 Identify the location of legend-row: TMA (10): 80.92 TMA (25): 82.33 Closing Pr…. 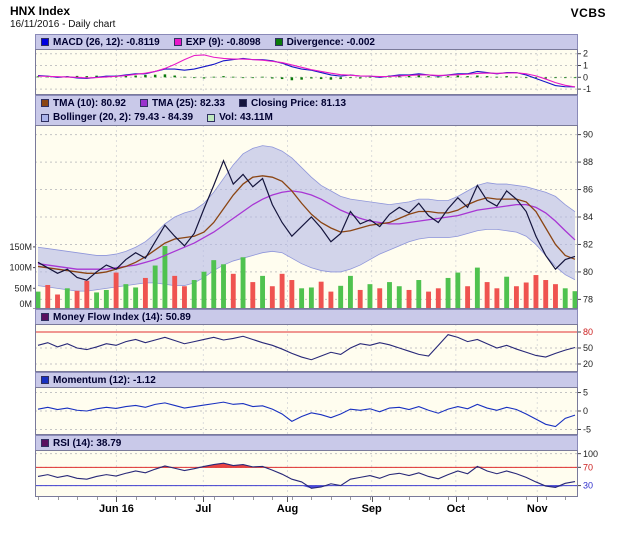
(306, 102).